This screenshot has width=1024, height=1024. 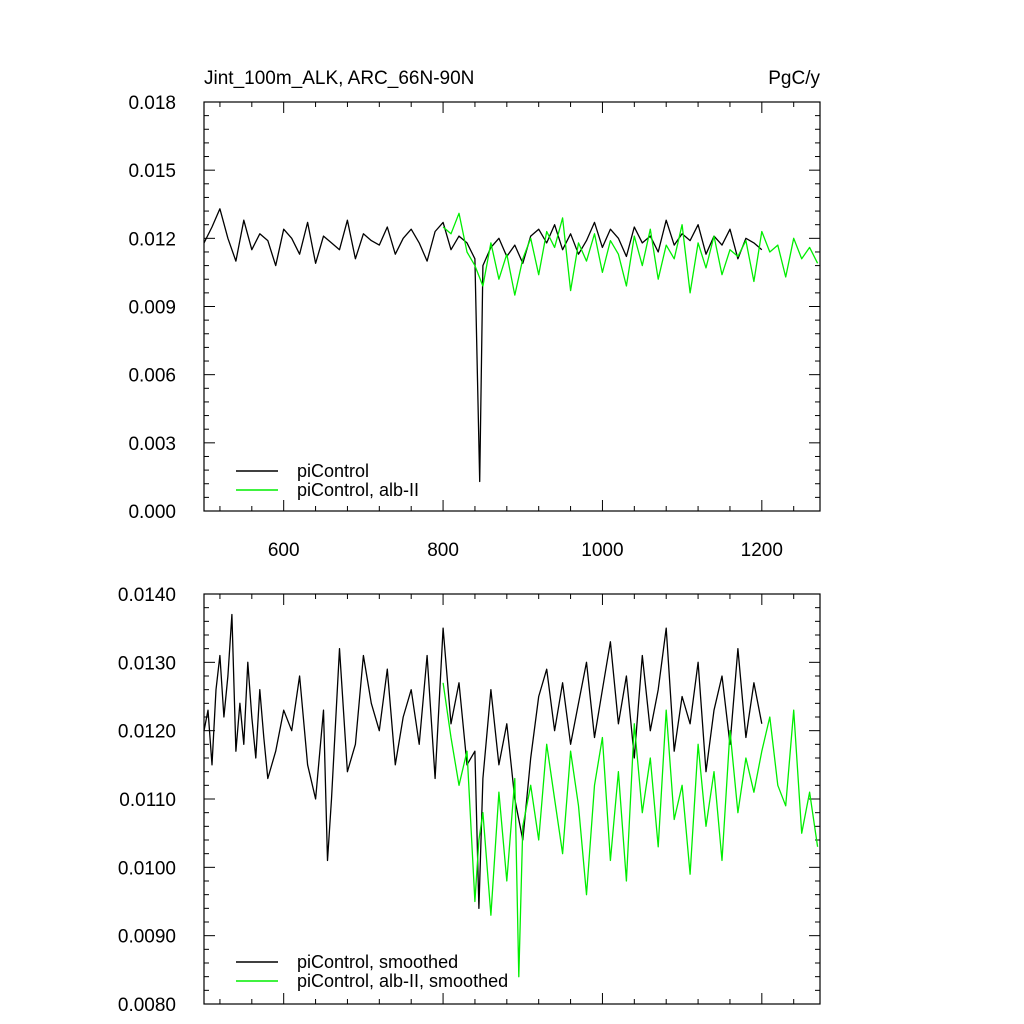 I want to click on y-tick-label: 0.0120, so click(x=147, y=732).